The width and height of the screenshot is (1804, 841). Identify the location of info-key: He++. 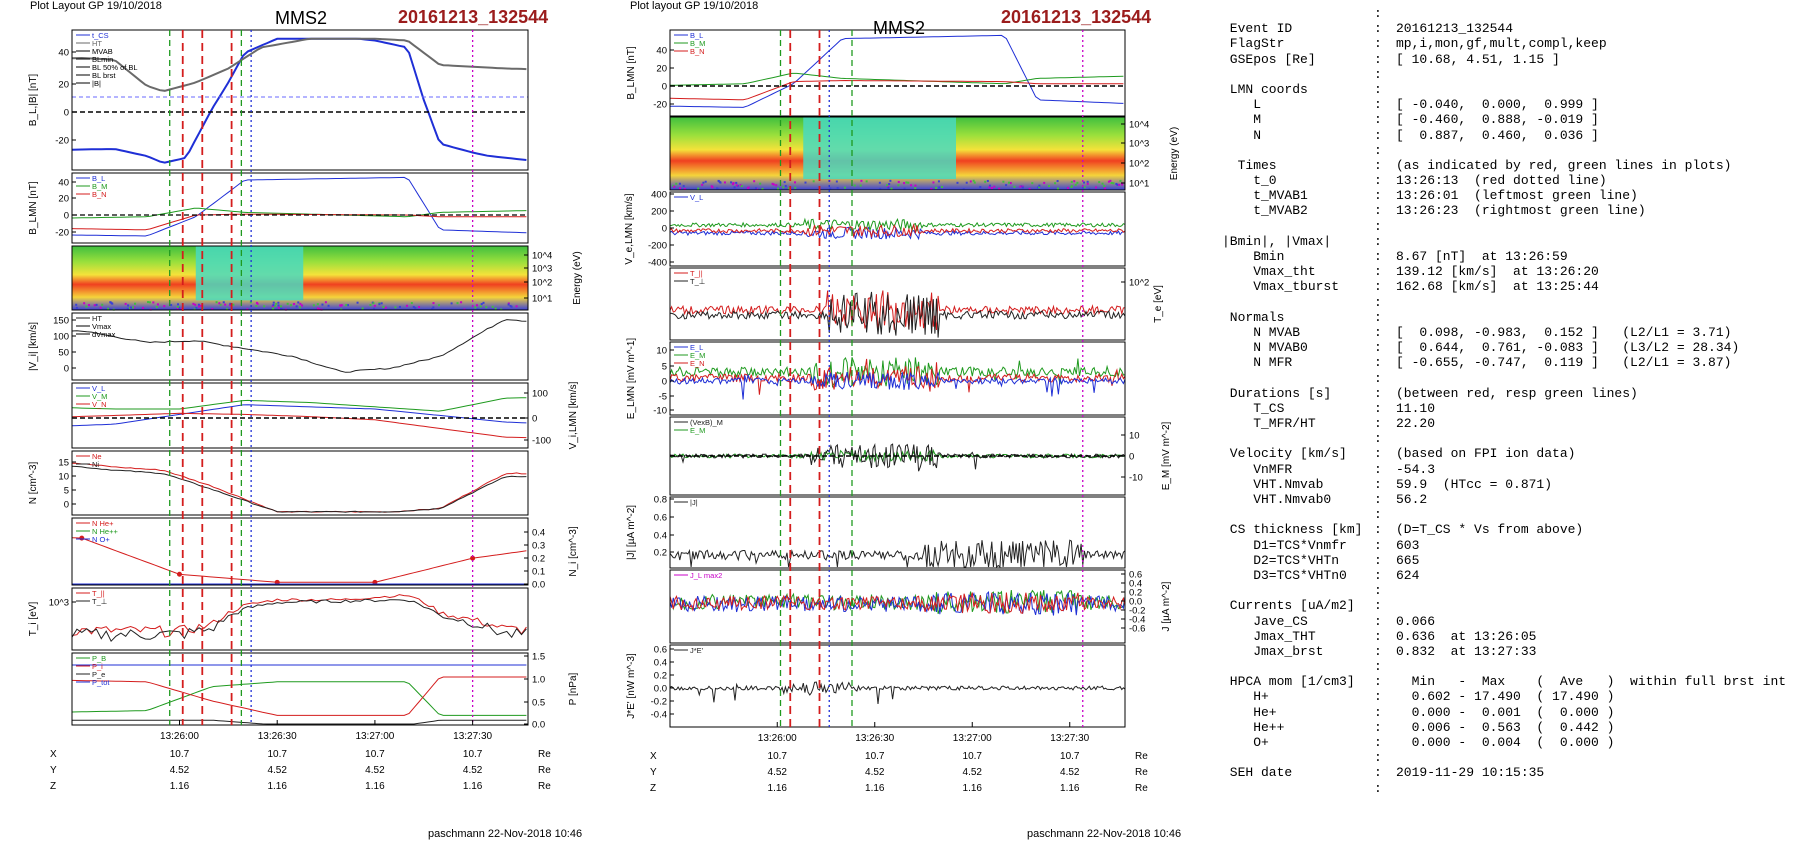
(1253, 727).